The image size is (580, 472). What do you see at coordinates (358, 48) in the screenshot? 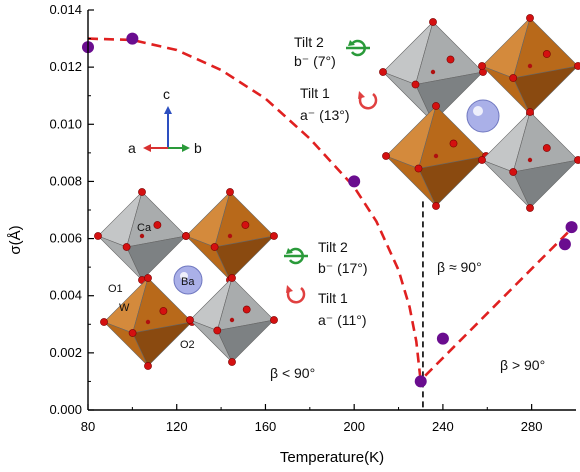
I see `rotation-arrow-green-upper-icon` at bounding box center [358, 48].